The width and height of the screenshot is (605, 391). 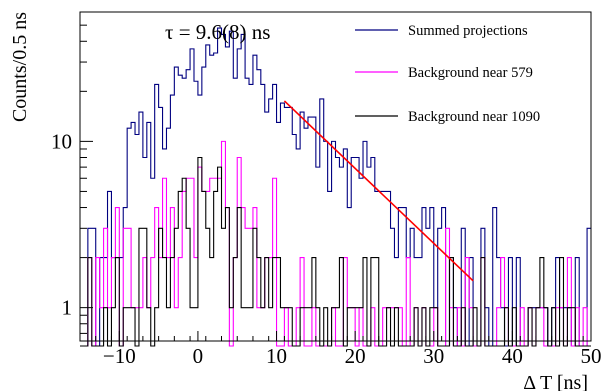 I want to click on y-axis-title: Counts/0.5 ns, so click(x=20, y=67).